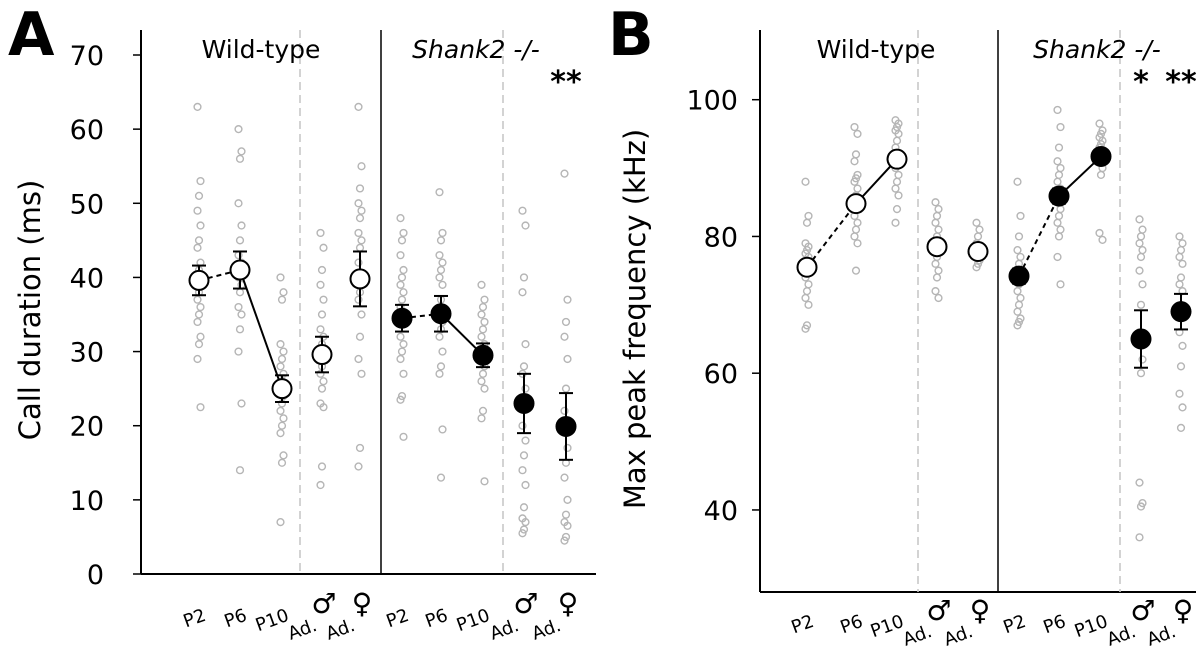 This screenshot has width=1200, height=658. What do you see at coordinates (87, 278) in the screenshot?
I see `y-tick-label: 40` at bounding box center [87, 278].